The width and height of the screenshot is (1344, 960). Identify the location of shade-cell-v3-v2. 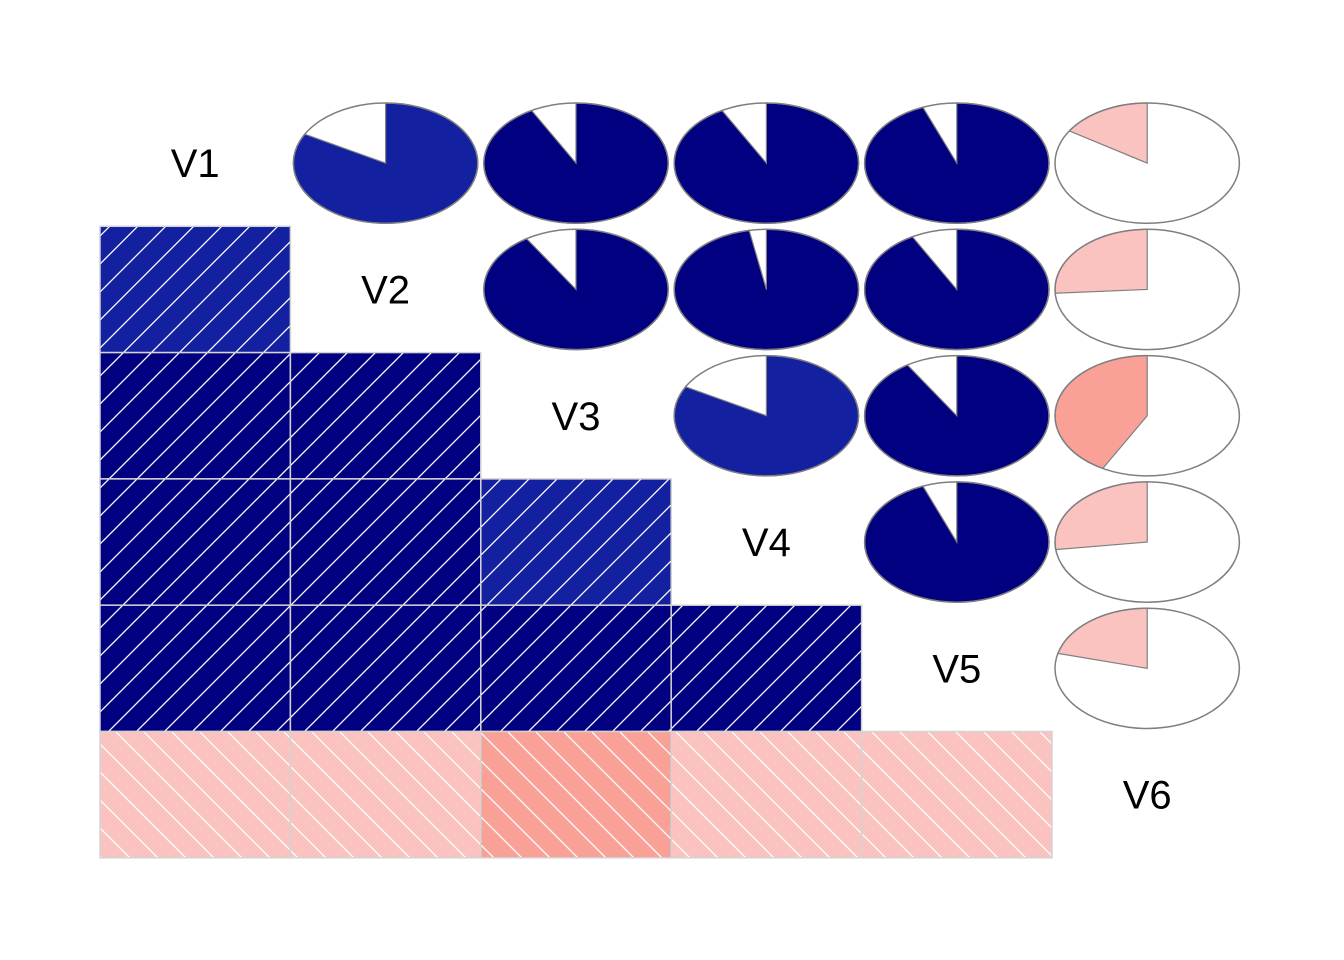
(385, 415).